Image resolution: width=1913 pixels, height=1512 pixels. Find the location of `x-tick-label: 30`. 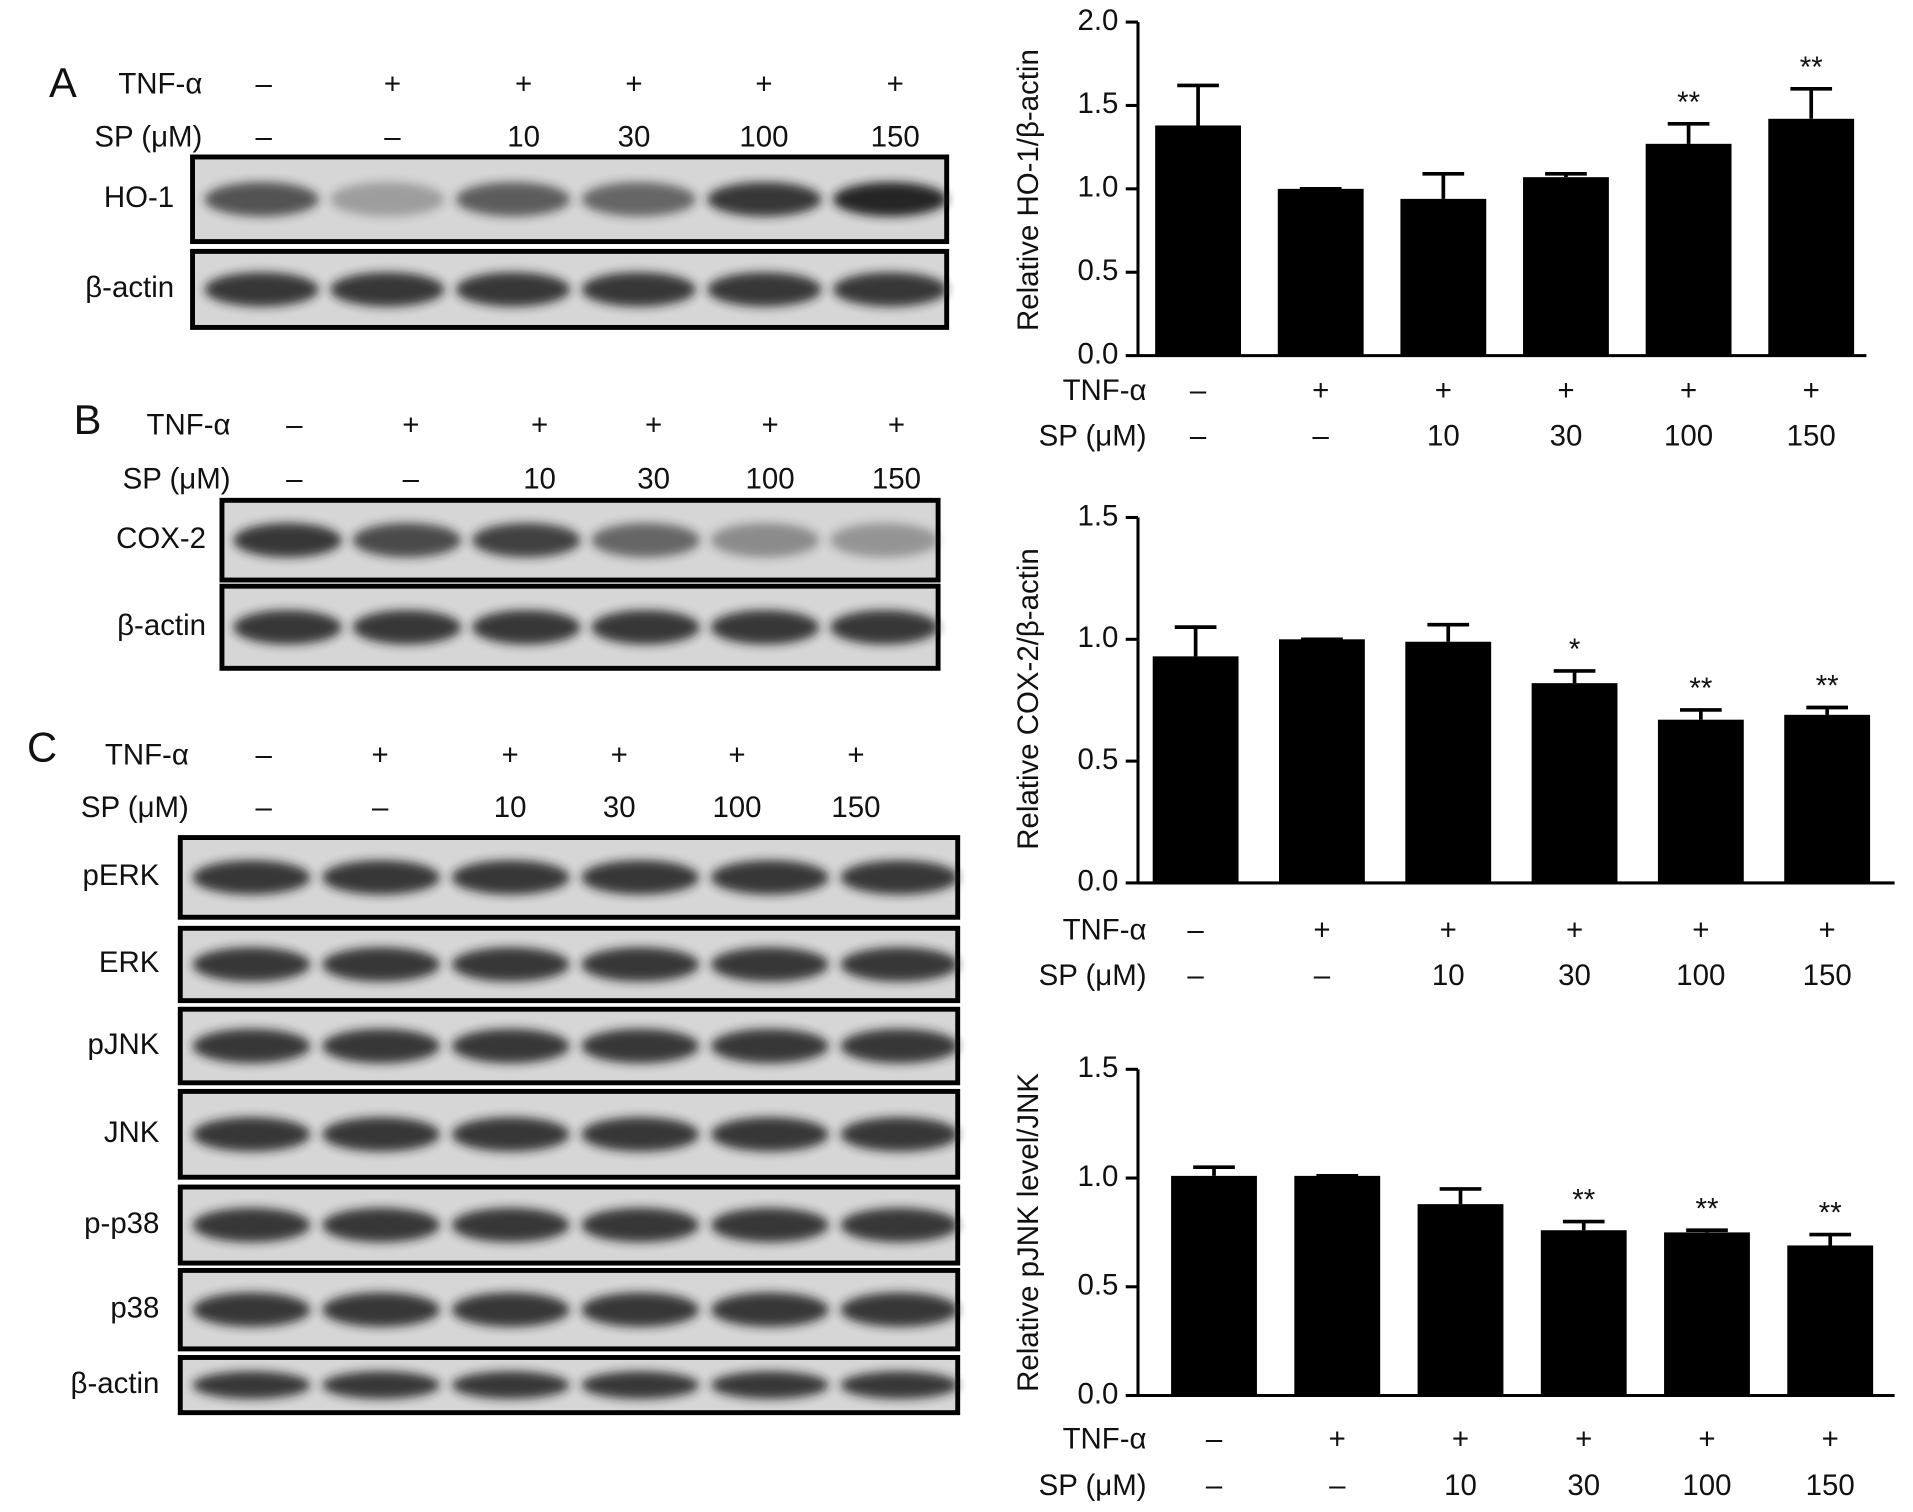

x-tick-label: 30 is located at coordinates (1574, 975).